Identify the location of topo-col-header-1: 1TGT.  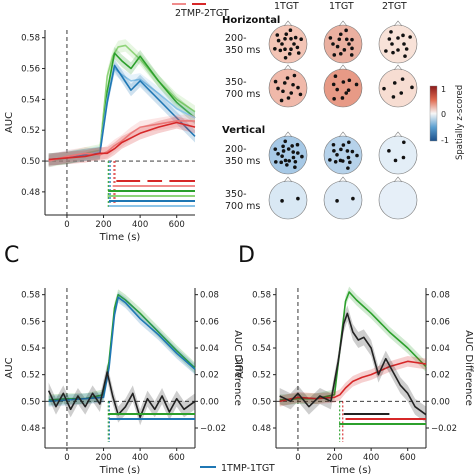
(286, 6).